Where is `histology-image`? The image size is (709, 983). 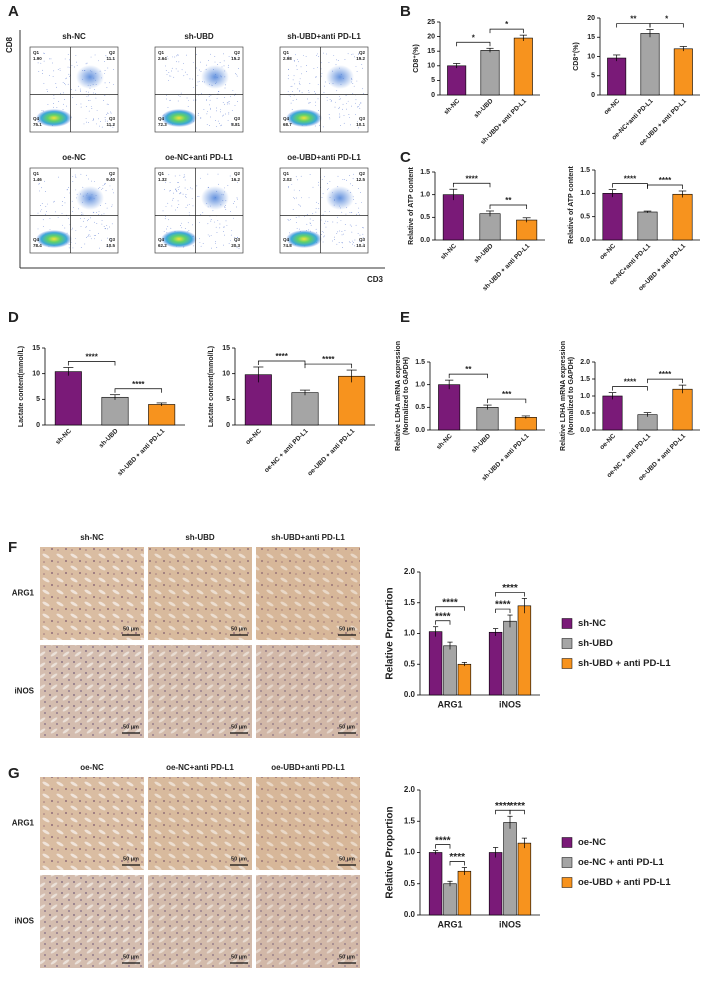 histology-image is located at coordinates (92, 691).